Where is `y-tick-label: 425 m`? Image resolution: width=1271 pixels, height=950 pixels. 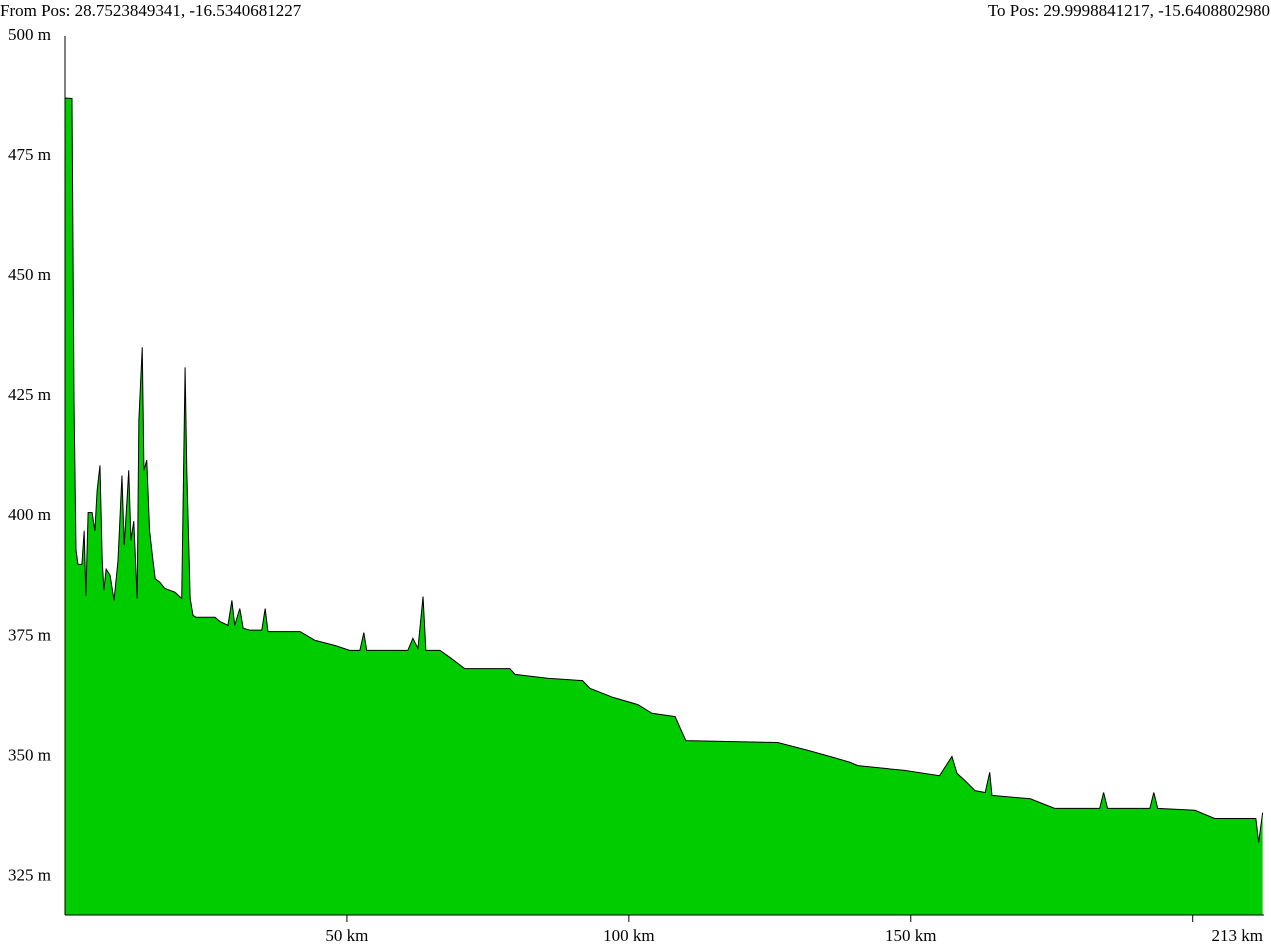 y-tick-label: 425 m is located at coordinates (29, 394).